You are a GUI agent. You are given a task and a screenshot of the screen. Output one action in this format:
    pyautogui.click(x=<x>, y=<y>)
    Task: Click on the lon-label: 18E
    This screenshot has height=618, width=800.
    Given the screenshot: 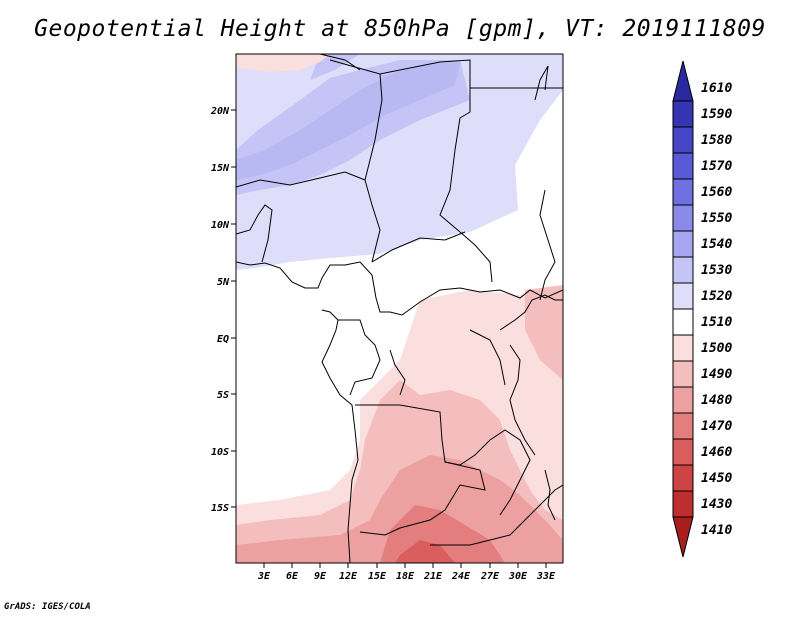 What is the action you would take?
    pyautogui.click(x=405, y=576)
    